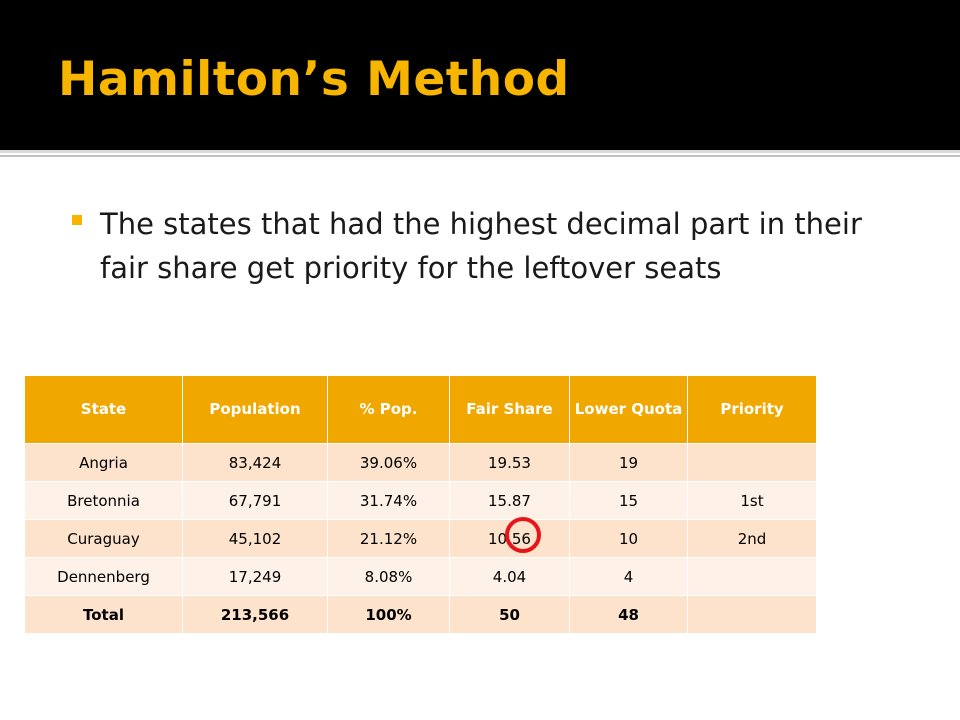  What do you see at coordinates (388, 538) in the screenshot?
I see `cell-percent-pop: 21.12%` at bounding box center [388, 538].